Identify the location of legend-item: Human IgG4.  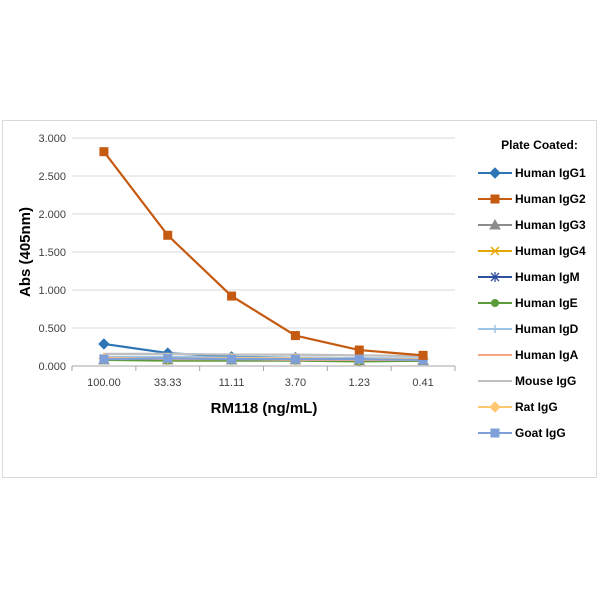
(535, 251).